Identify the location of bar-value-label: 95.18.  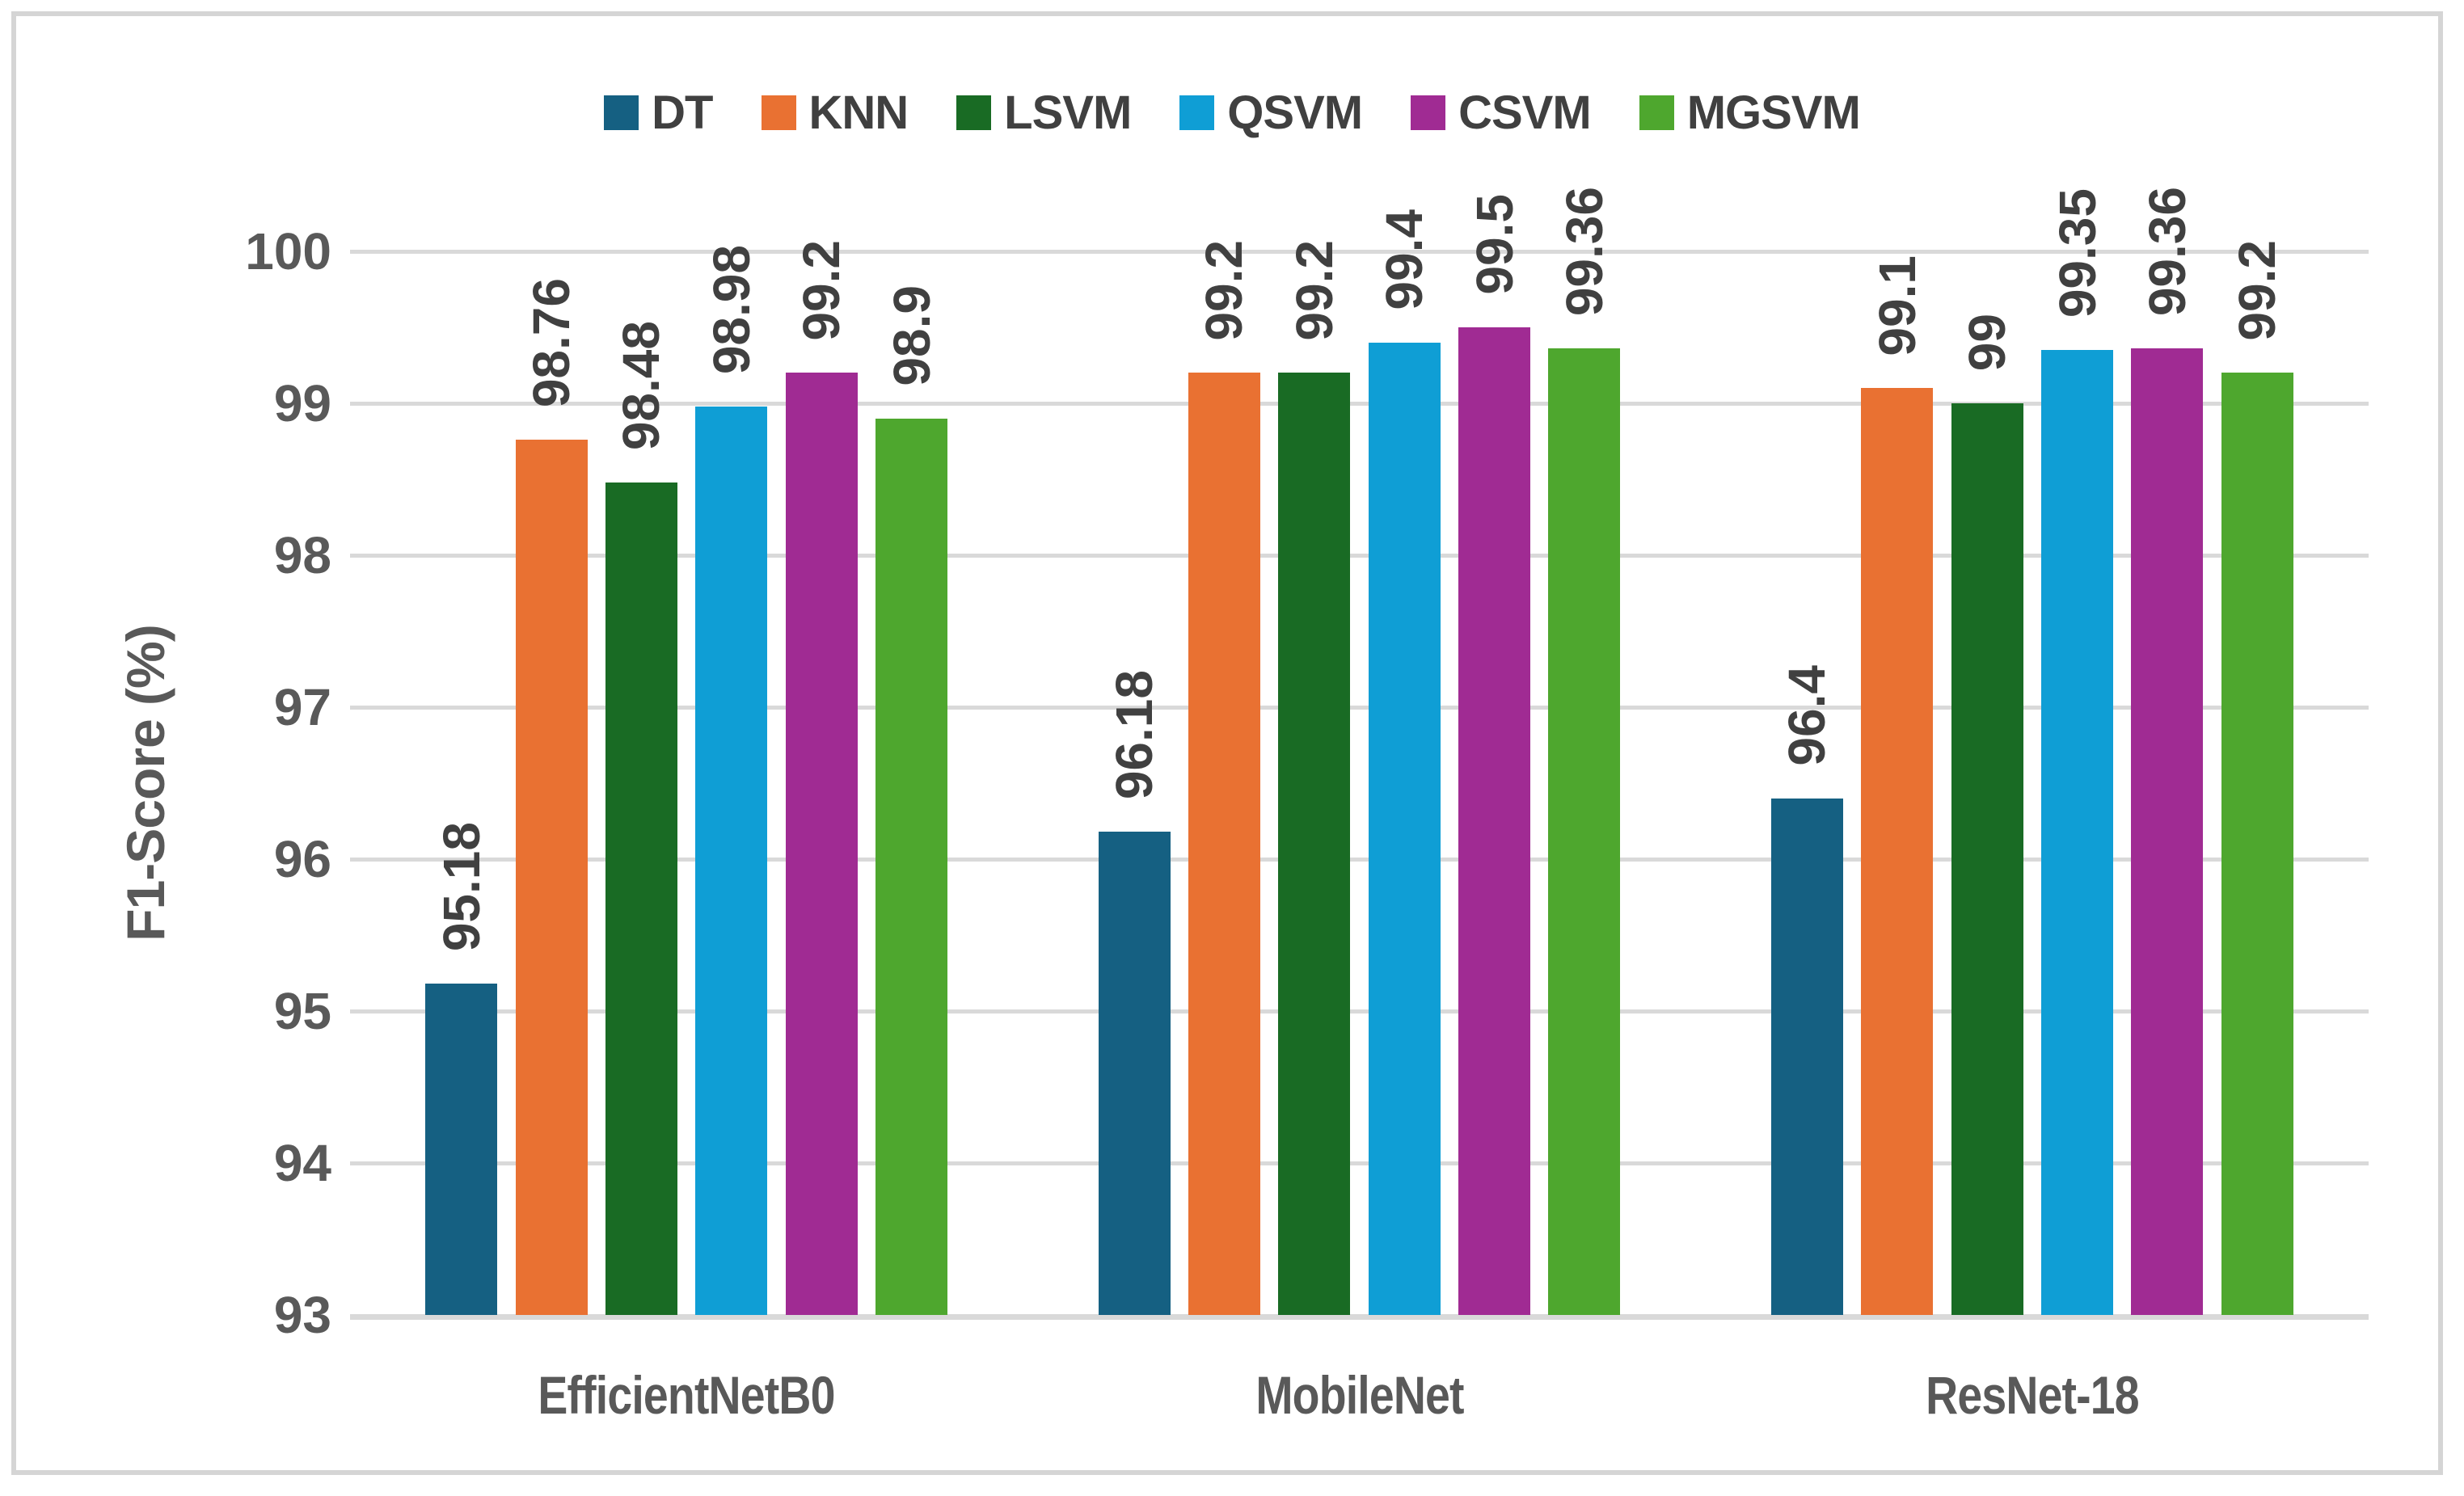
(462, 887).